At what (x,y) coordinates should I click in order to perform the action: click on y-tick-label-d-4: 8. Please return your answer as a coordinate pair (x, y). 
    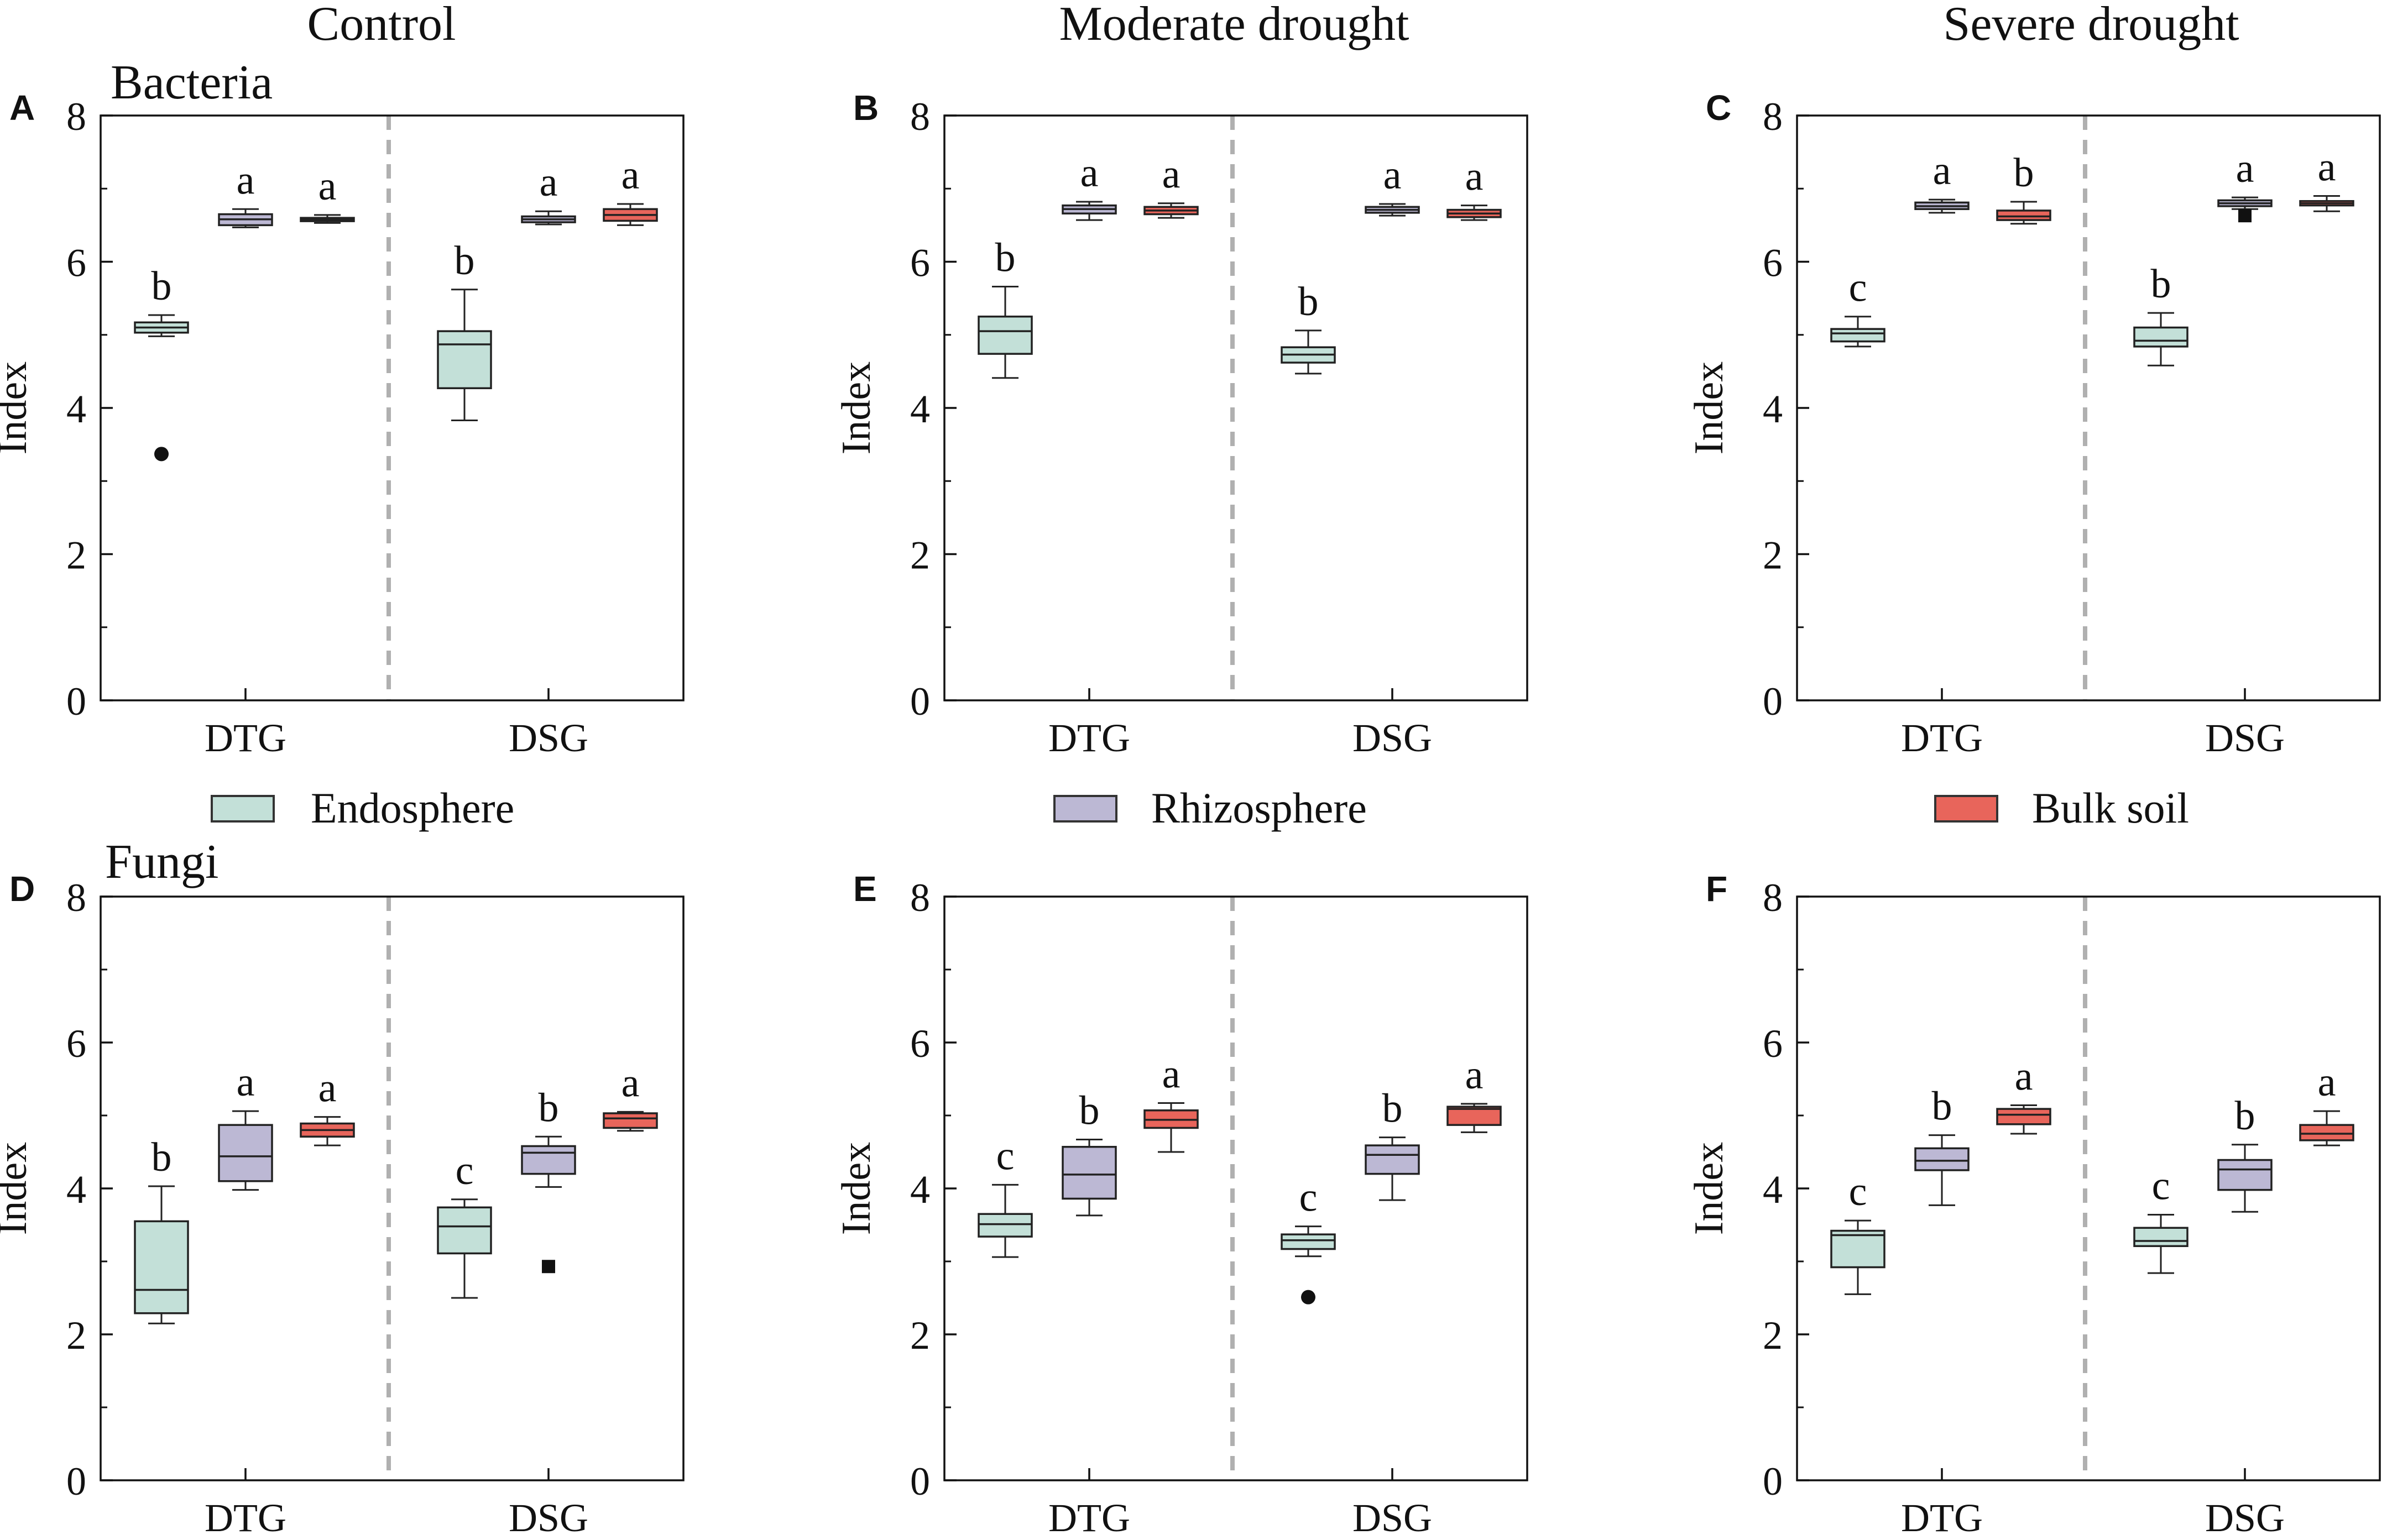
    Looking at the image, I should click on (76, 898).